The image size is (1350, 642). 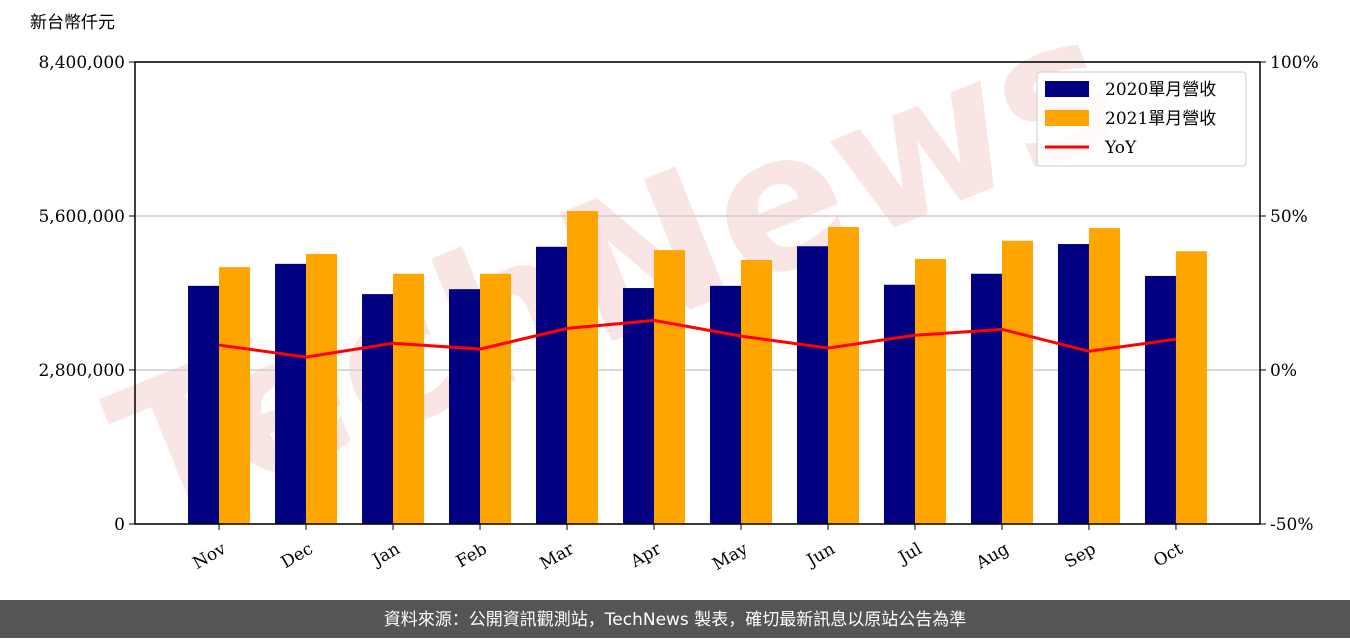 I want to click on x-tick-label: Feb, so click(x=472, y=555).